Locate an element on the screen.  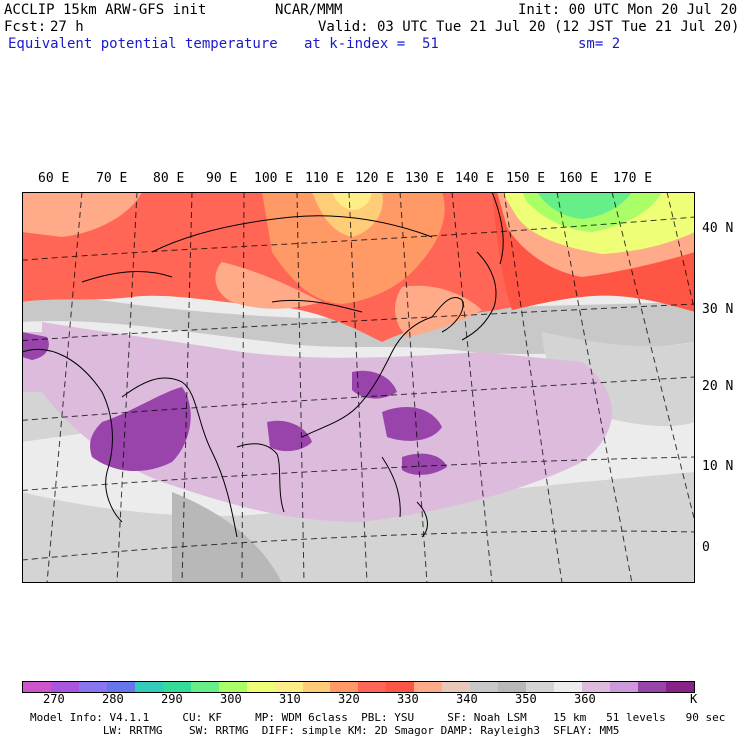
smoothing-label: sm= 2 is located at coordinates (599, 44).